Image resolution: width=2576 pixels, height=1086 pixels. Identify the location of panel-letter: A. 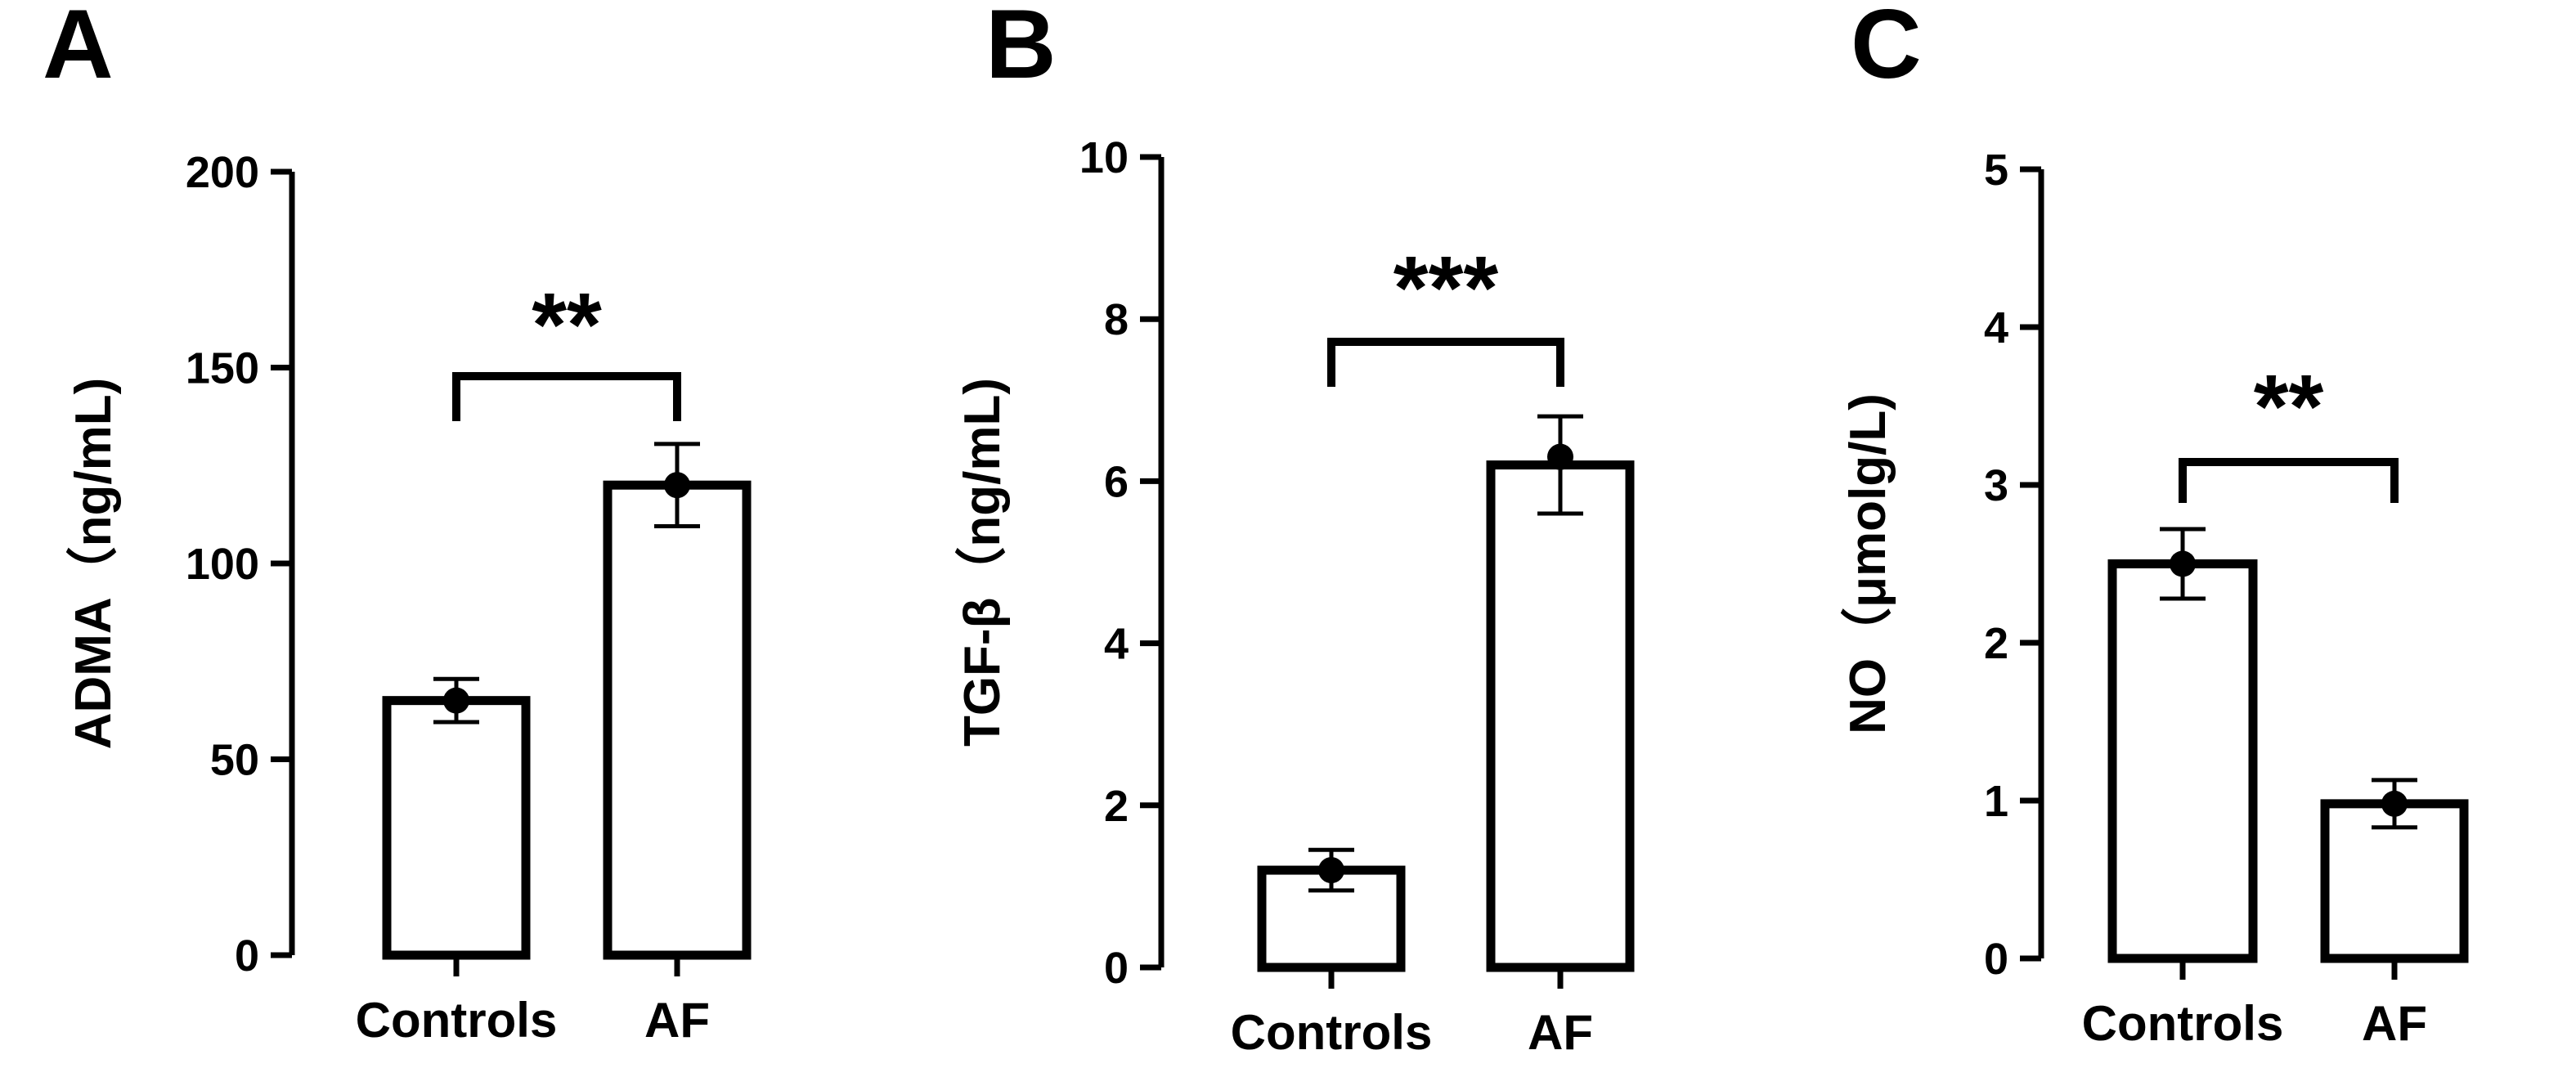
(78, 49).